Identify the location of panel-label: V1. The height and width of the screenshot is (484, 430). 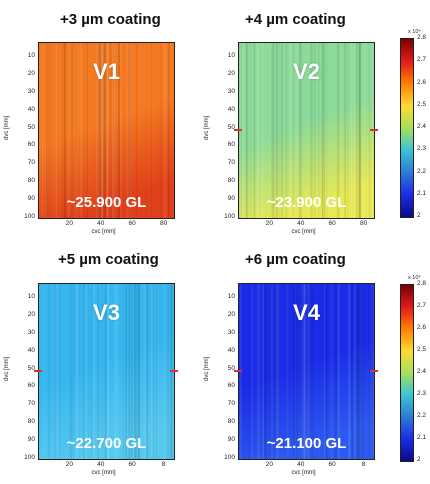
(106, 71).